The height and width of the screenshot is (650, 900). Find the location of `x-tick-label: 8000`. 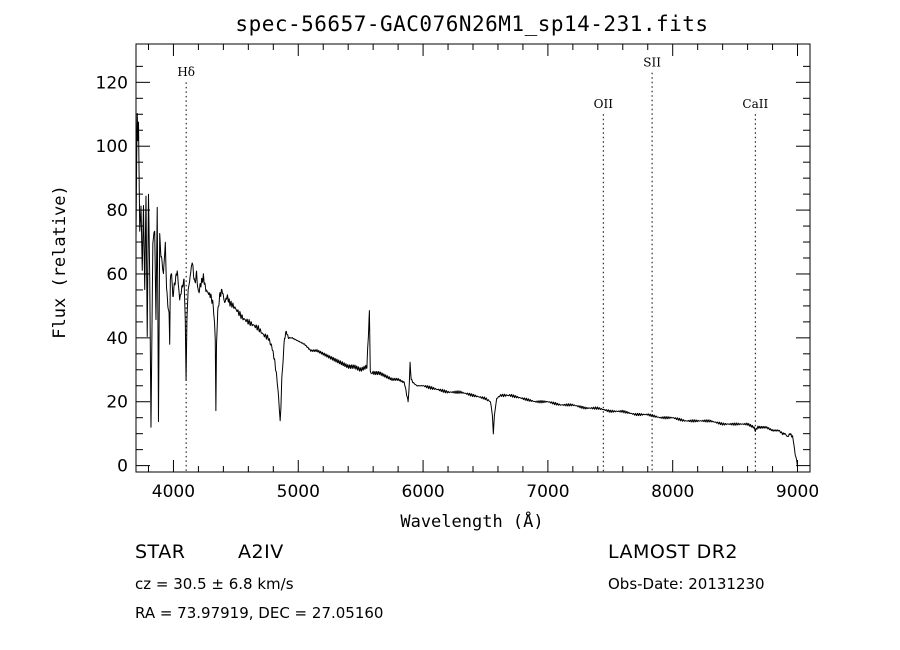

x-tick-label: 8000 is located at coordinates (672, 492).